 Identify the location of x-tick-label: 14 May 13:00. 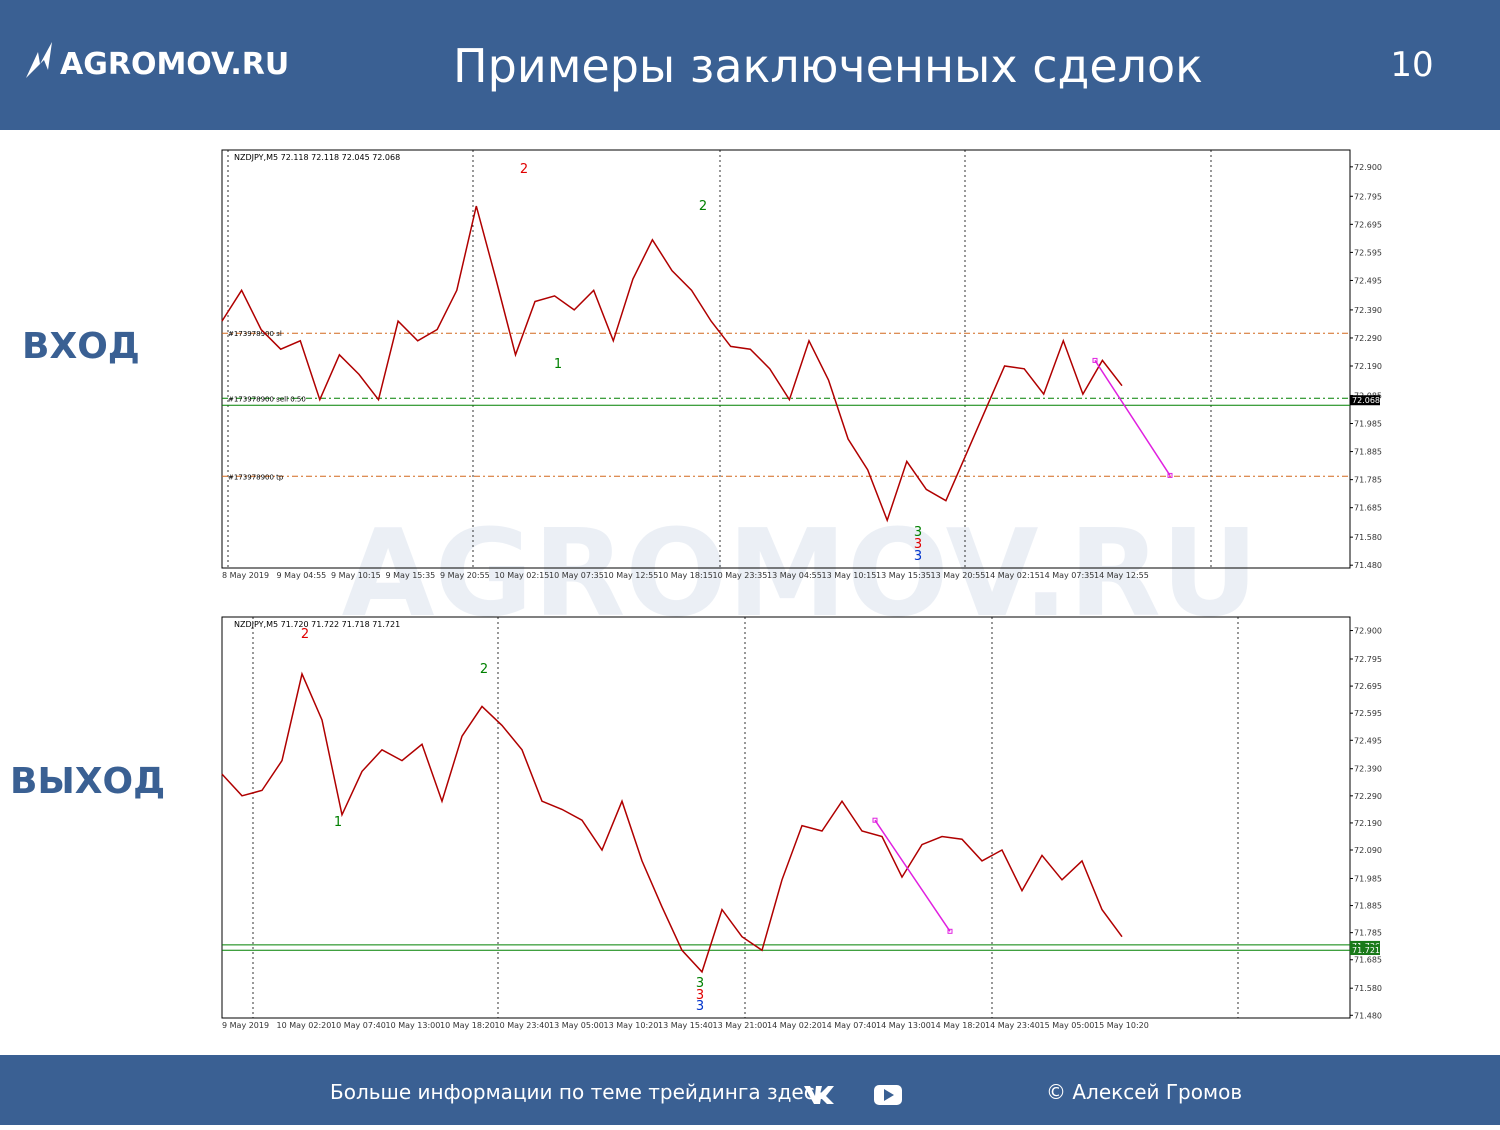
(903, 1025).